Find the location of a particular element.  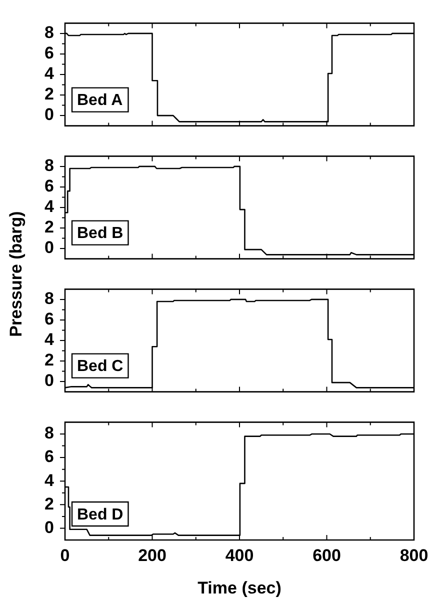

x-tick-label: 0 is located at coordinates (65, 555).